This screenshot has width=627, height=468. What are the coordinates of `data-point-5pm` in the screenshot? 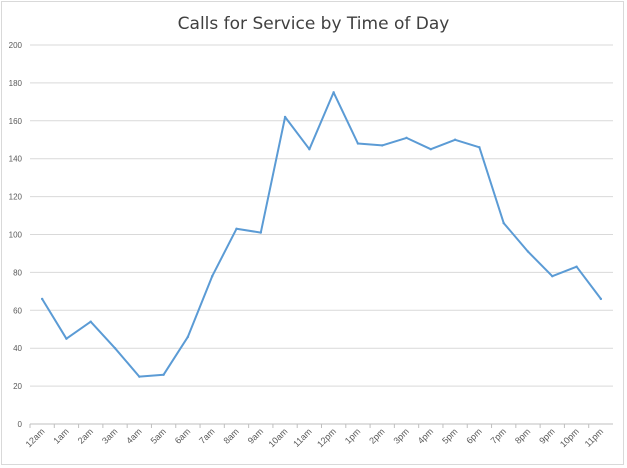 It's located at (455, 139).